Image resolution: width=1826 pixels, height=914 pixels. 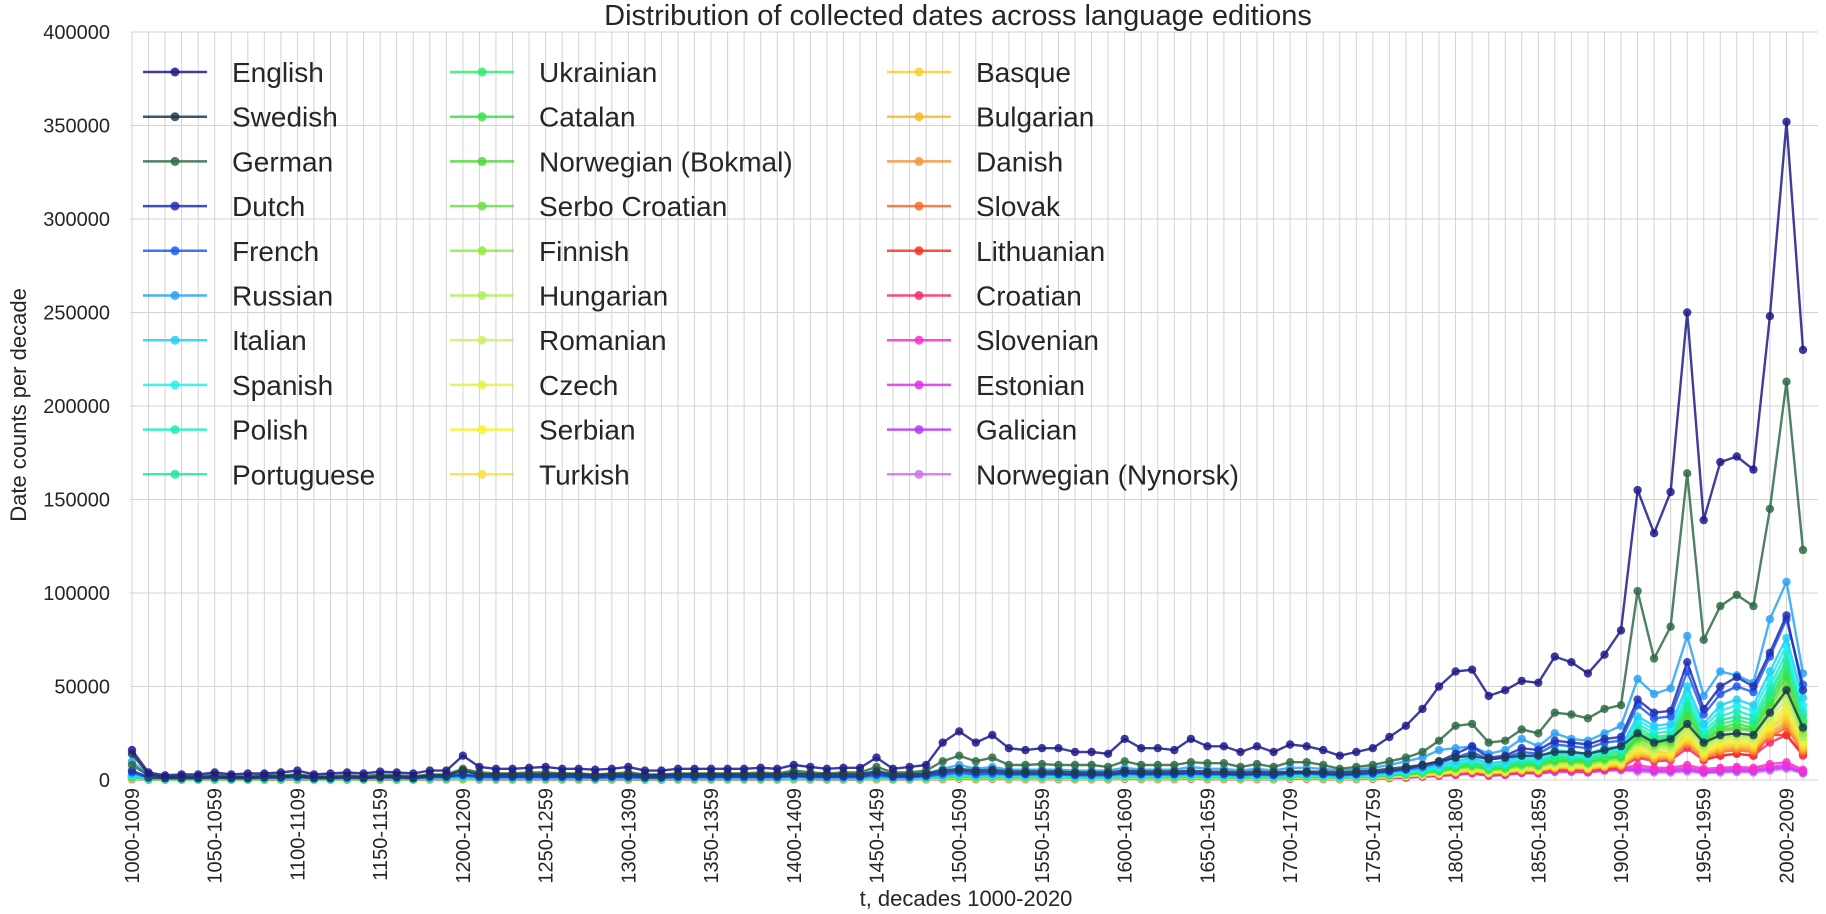 What do you see at coordinates (1026, 430) in the screenshot?
I see `legend-label: Galician` at bounding box center [1026, 430].